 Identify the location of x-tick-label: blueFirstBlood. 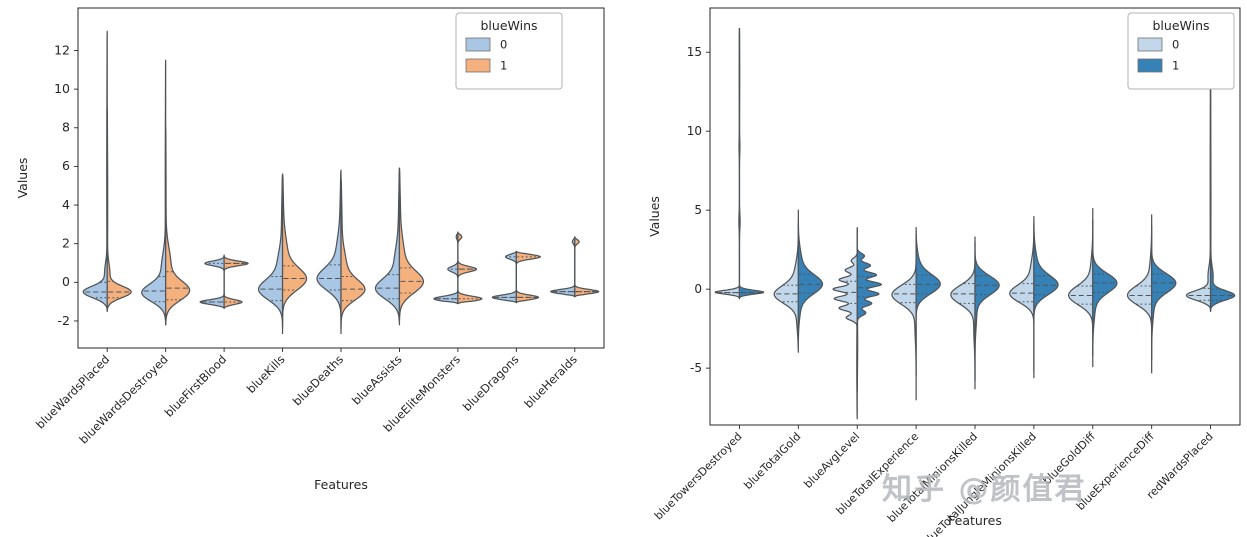
(196, 386).